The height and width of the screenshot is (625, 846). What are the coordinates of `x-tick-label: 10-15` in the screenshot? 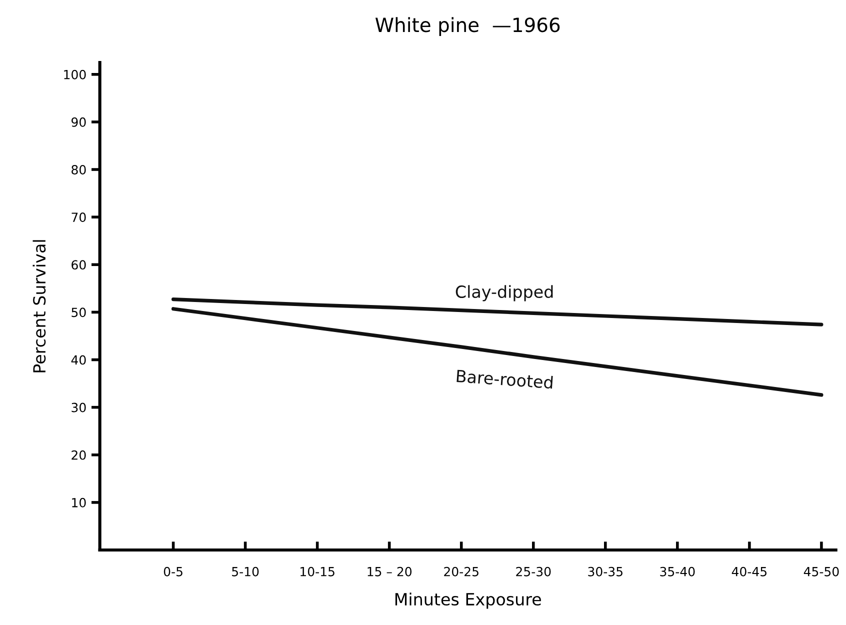 It's located at (317, 571).